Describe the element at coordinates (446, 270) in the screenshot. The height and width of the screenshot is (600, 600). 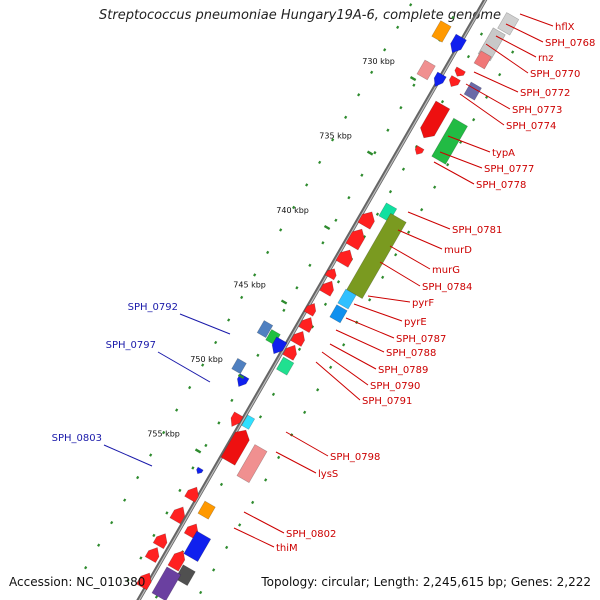
I see `gene-label-right: murG` at that location.